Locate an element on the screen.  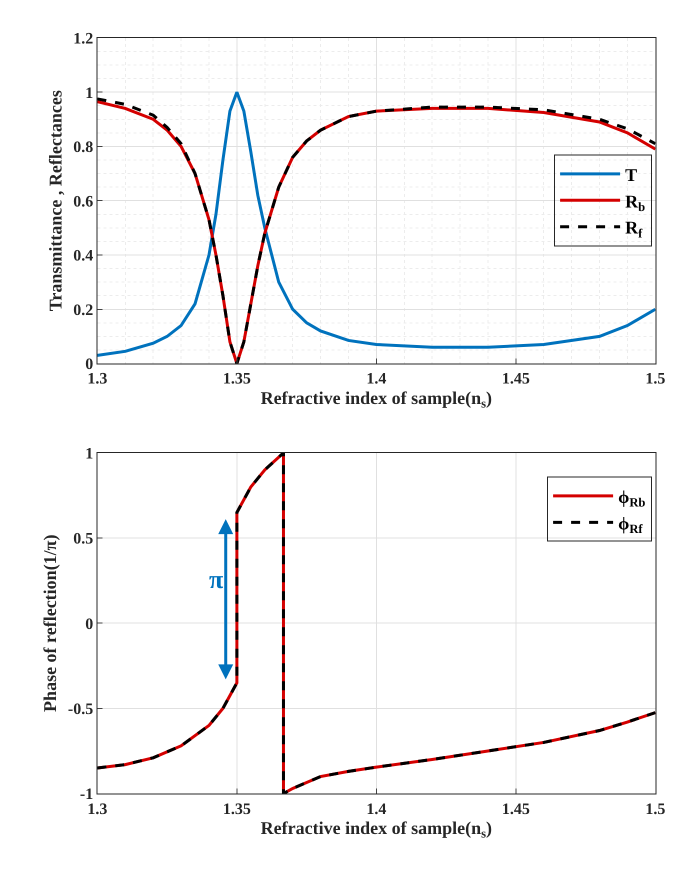
legend-label: R$_{f}$ is located at coordinates (634, 229).